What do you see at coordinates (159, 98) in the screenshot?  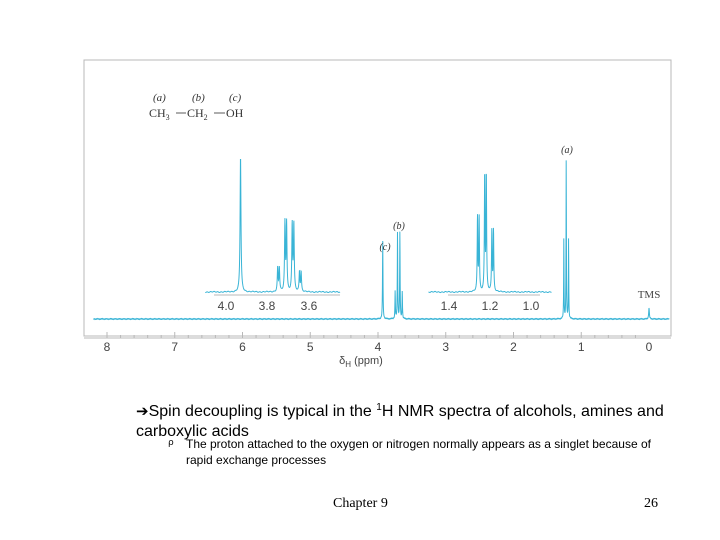 I see `structure-label-a: (a)` at bounding box center [159, 98].